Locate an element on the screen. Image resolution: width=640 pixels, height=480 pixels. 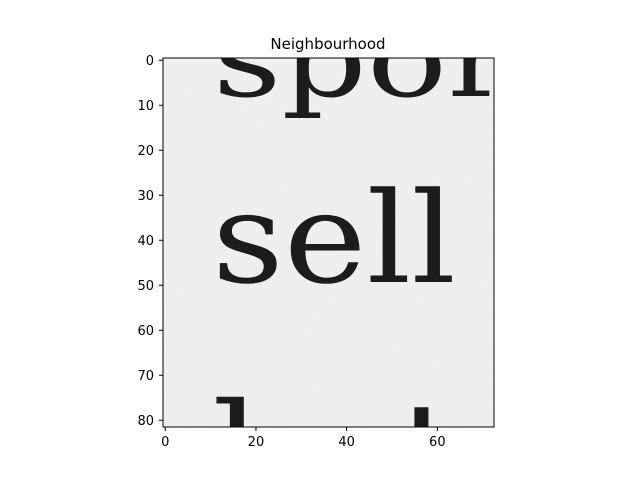
y-tick-label: 50 is located at coordinates (145, 286).